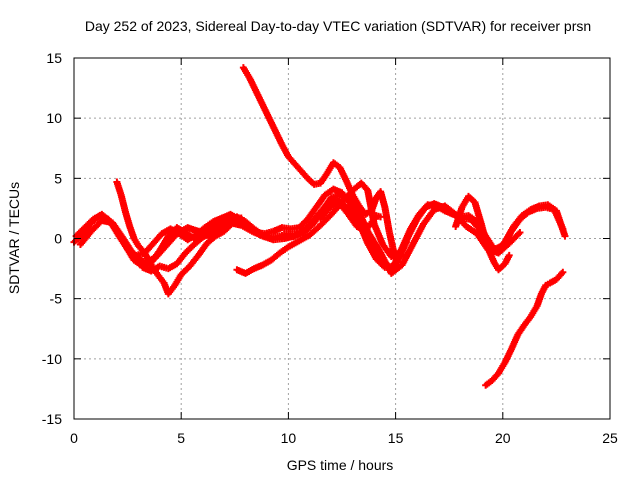 The height and width of the screenshot is (480, 640). Describe the element at coordinates (289, 438) in the screenshot. I see `x-tick-label: 10` at that location.